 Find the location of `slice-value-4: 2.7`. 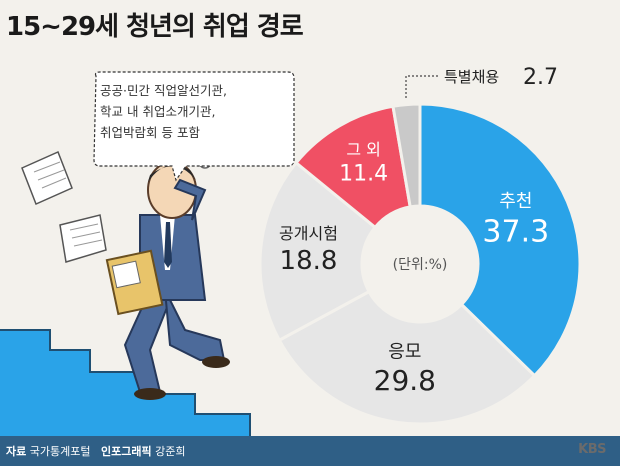

slice-value-4: 2.7 is located at coordinates (540, 77).